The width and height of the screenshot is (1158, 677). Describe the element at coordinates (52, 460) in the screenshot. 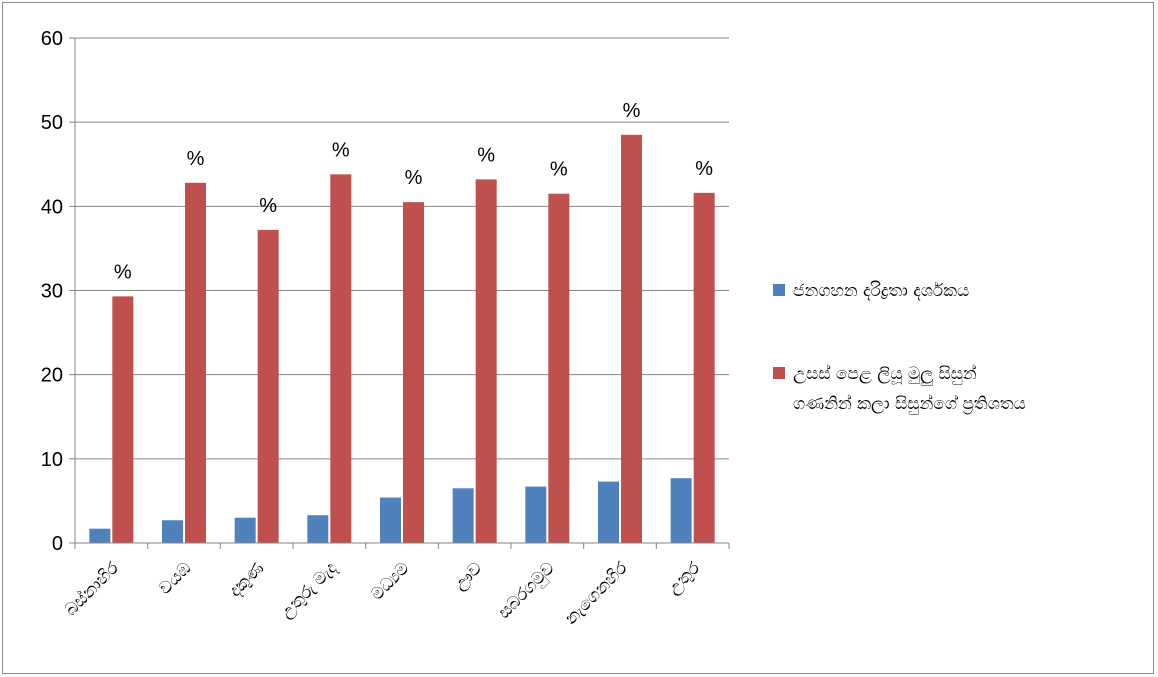

I see `y-tick-label: 10` at that location.